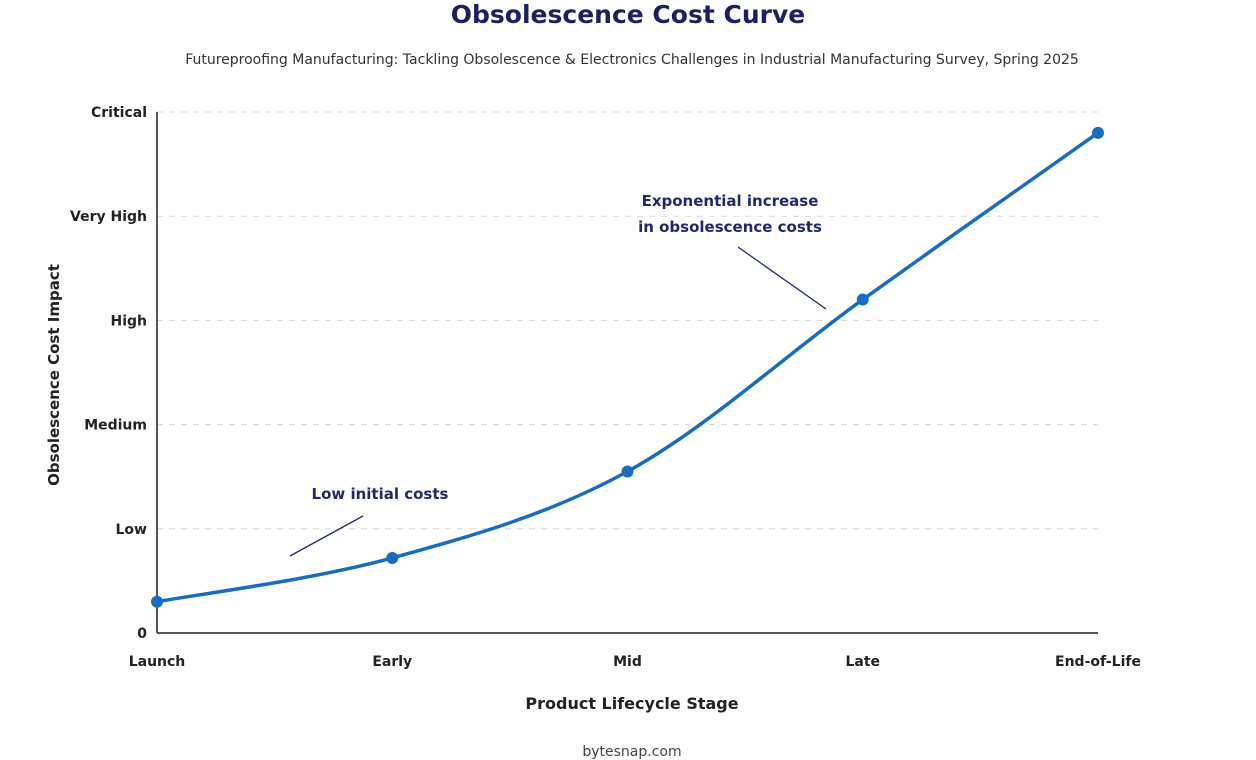 The image size is (1256, 760). Describe the element at coordinates (119, 113) in the screenshot. I see `y-tick-label: Critical` at that location.